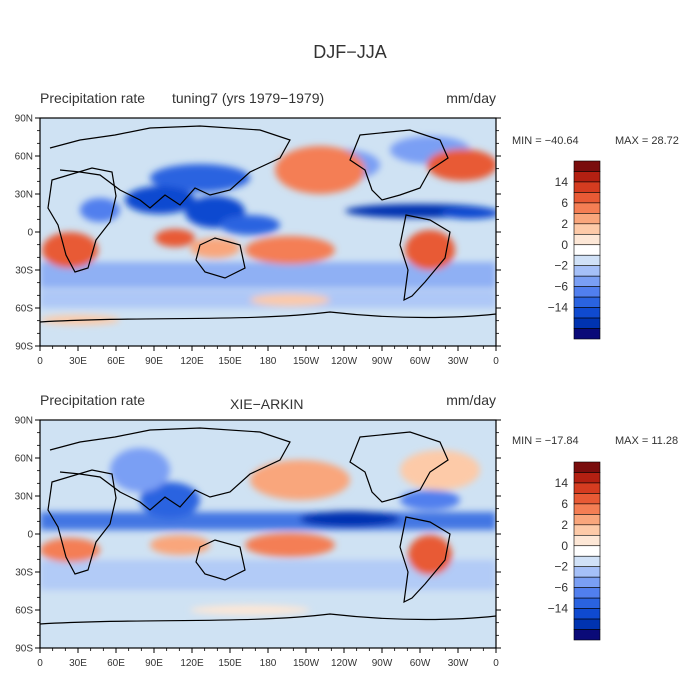 This screenshot has width=700, height=700. I want to click on panel-bottom-units: mm/day, so click(471, 400).